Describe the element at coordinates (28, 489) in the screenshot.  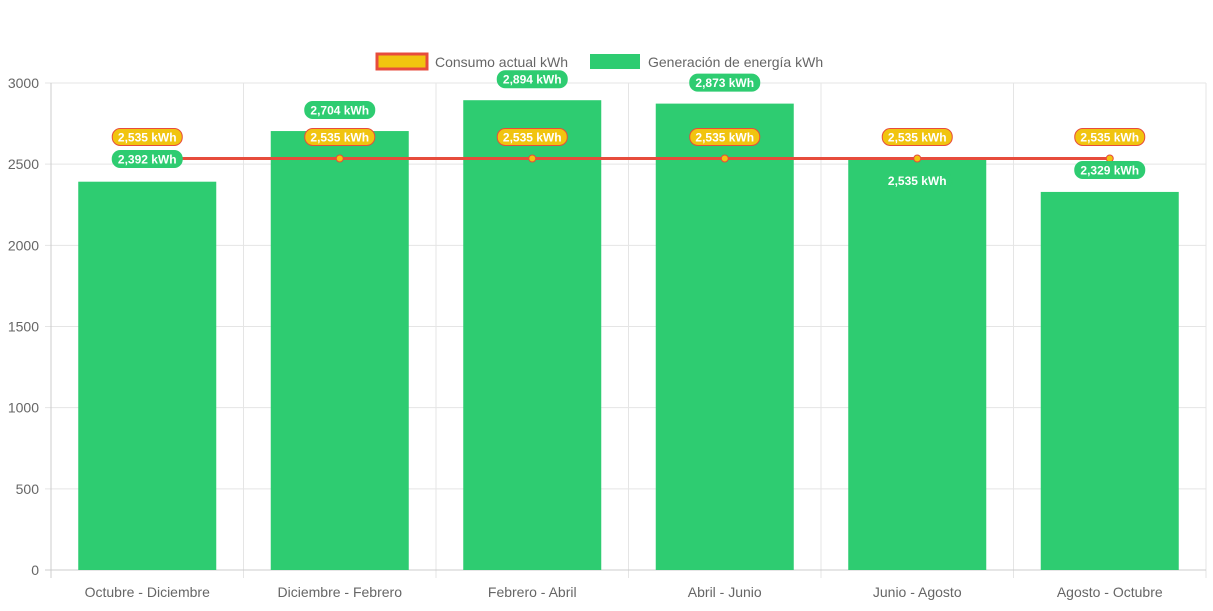
I see `y-tick-label: 500` at that location.